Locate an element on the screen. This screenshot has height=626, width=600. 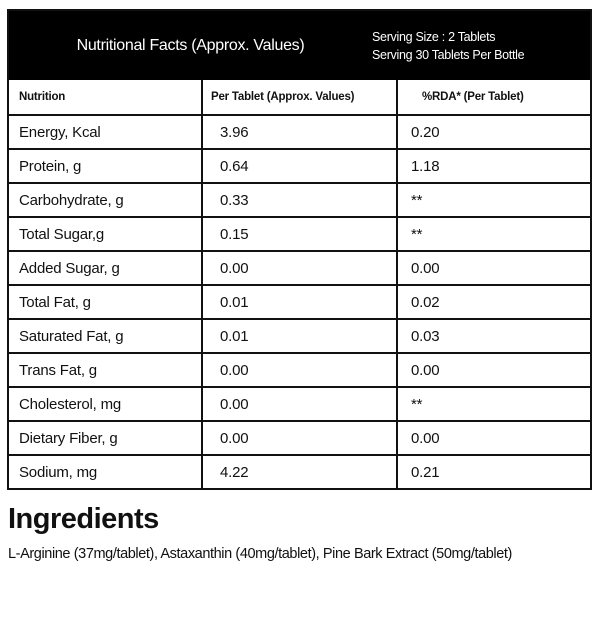
cell-nutrient: Energy, Kcal is located at coordinates (106, 132).